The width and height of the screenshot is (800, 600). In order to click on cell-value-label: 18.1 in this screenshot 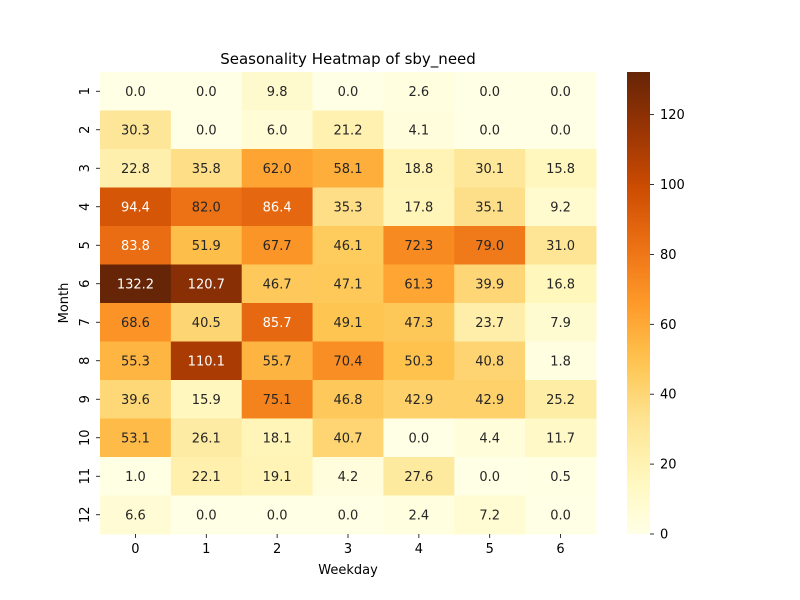, I will do `click(277, 438)`.